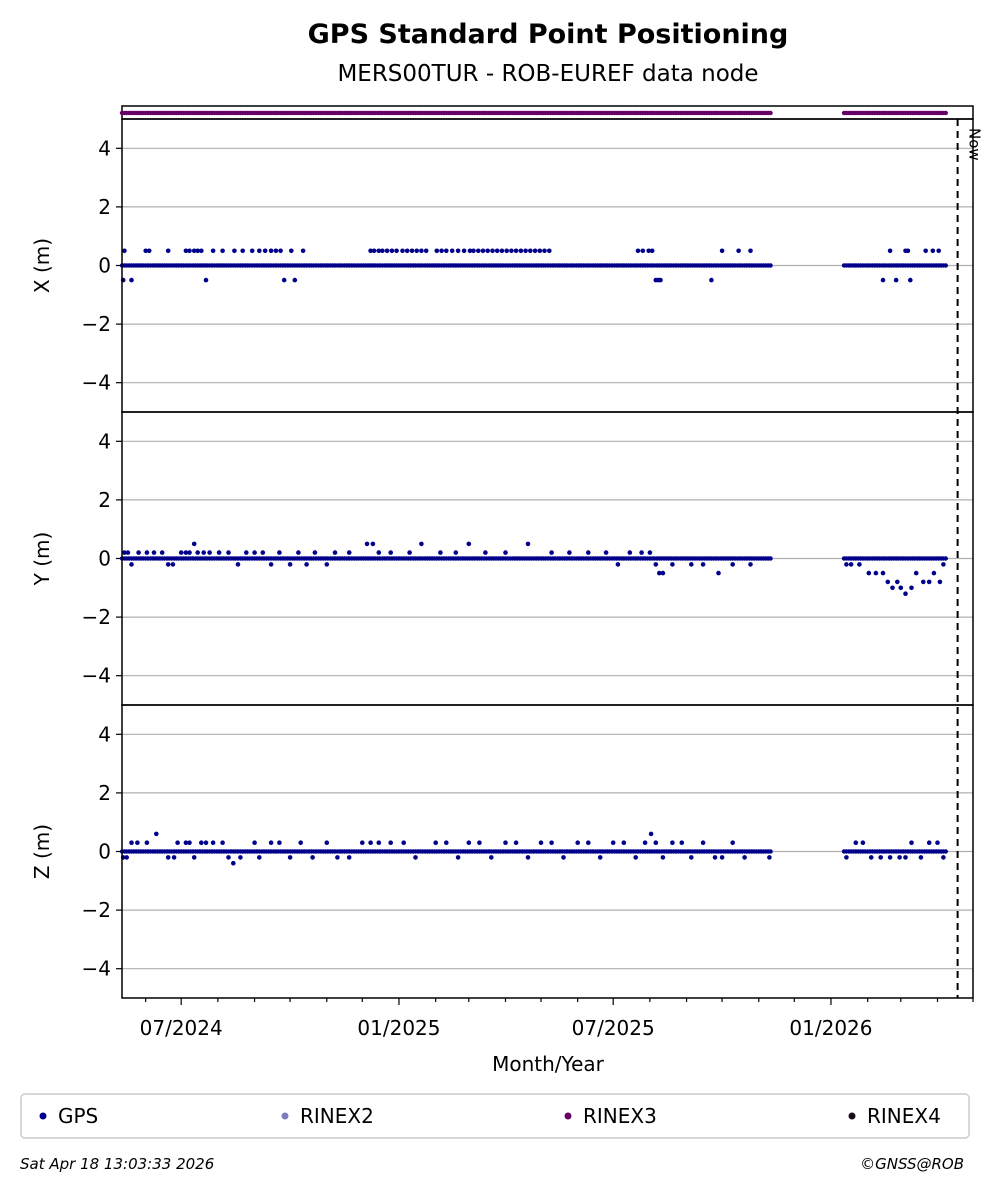 This screenshot has width=992, height=1194. Describe the element at coordinates (104, 734) in the screenshot. I see `y-tick-label: 4` at that location.